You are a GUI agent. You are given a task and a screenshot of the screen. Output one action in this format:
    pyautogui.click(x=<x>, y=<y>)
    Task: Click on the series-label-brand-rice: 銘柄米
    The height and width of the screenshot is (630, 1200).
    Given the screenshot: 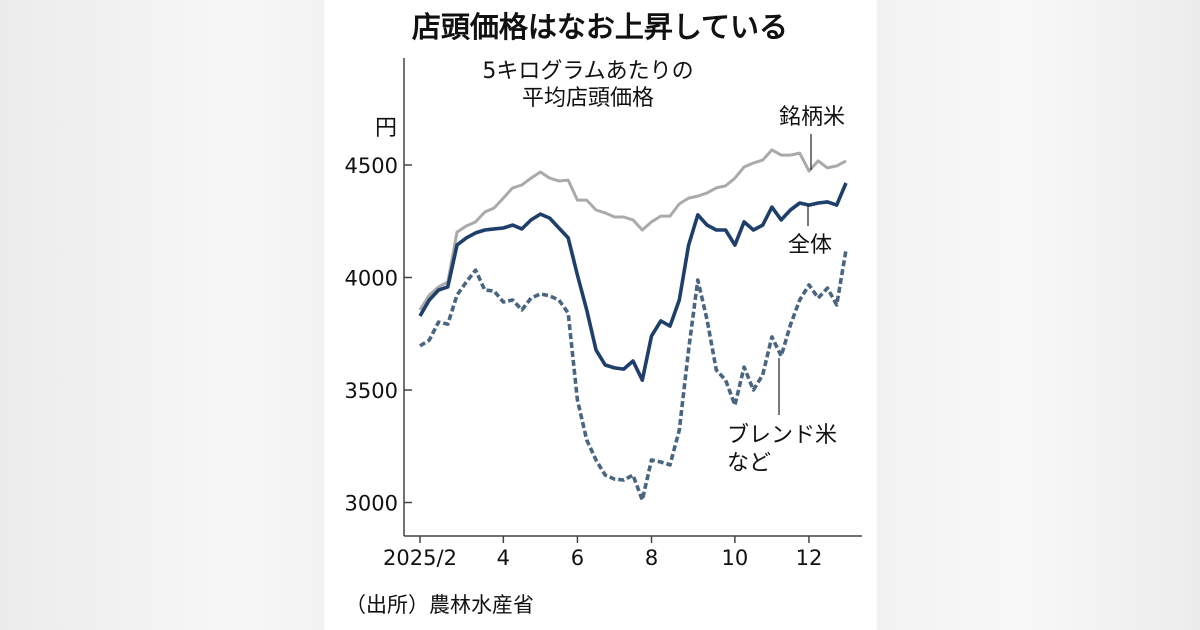 What is the action you would take?
    pyautogui.click(x=812, y=117)
    